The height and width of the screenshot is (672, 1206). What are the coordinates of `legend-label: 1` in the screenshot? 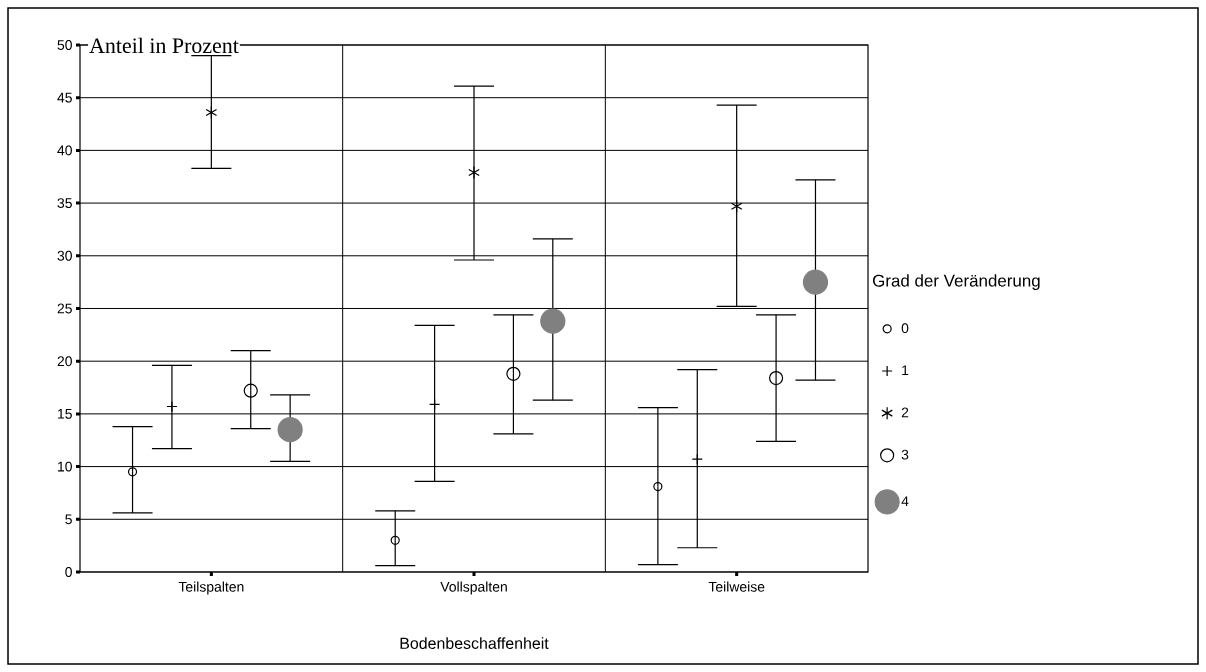 It's located at (905, 370).